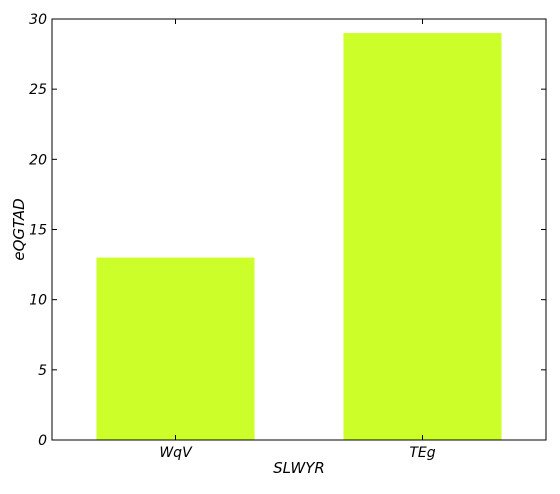  What do you see at coordinates (38, 301) in the screenshot?
I see `y-tick-label: 10` at bounding box center [38, 301].